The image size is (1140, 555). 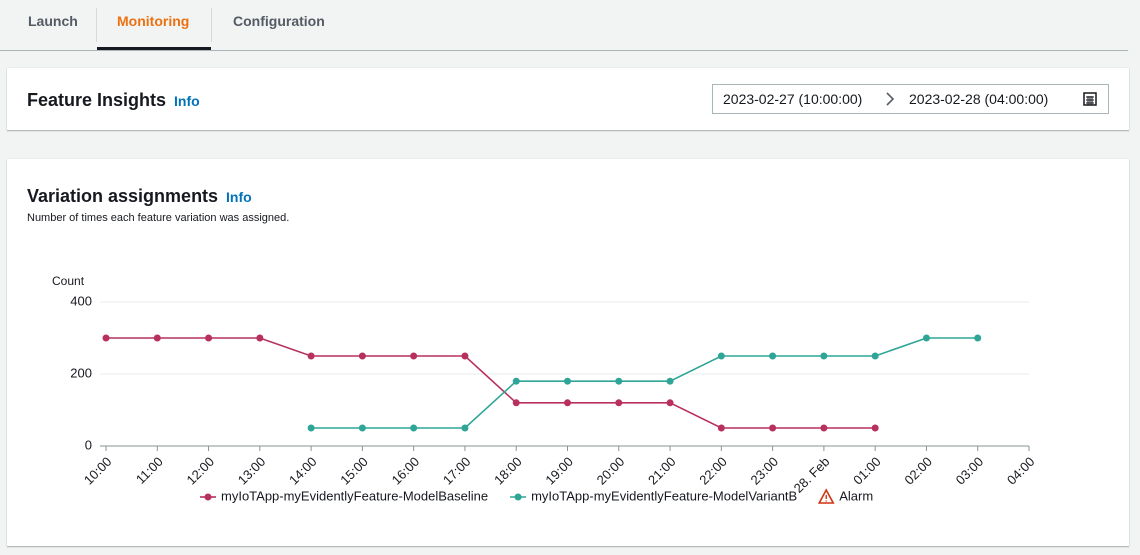 I want to click on legend-item: Alarm, so click(x=845, y=496).